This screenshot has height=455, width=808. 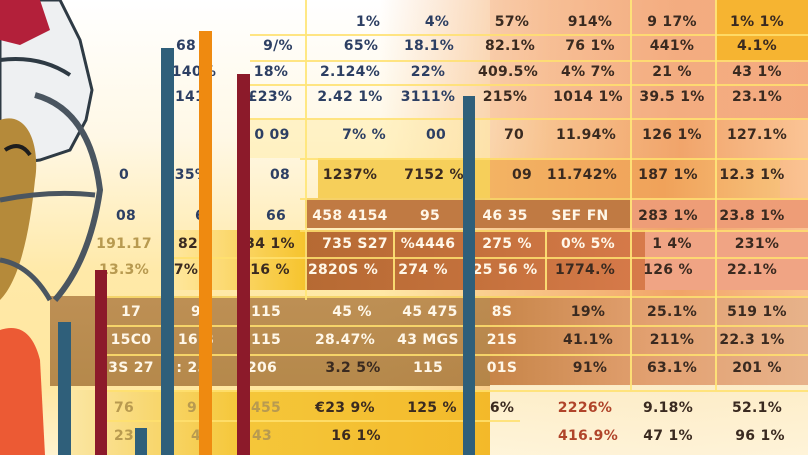 I want to click on stat-cell: 16 1%, so click(x=356, y=436).